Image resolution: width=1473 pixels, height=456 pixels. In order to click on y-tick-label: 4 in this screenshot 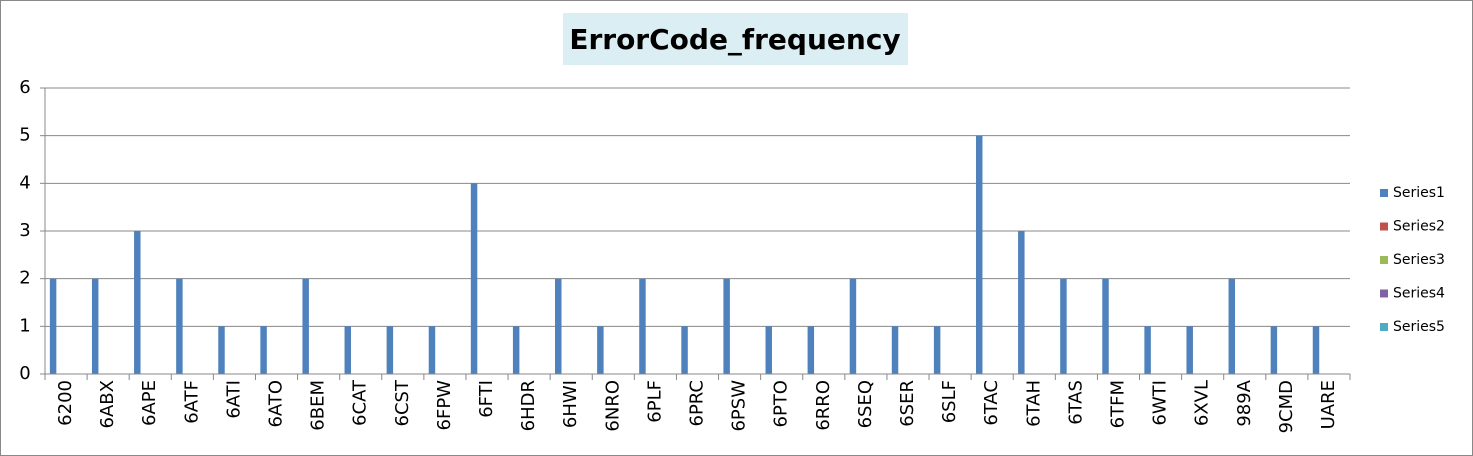, I will do `click(24, 182)`.